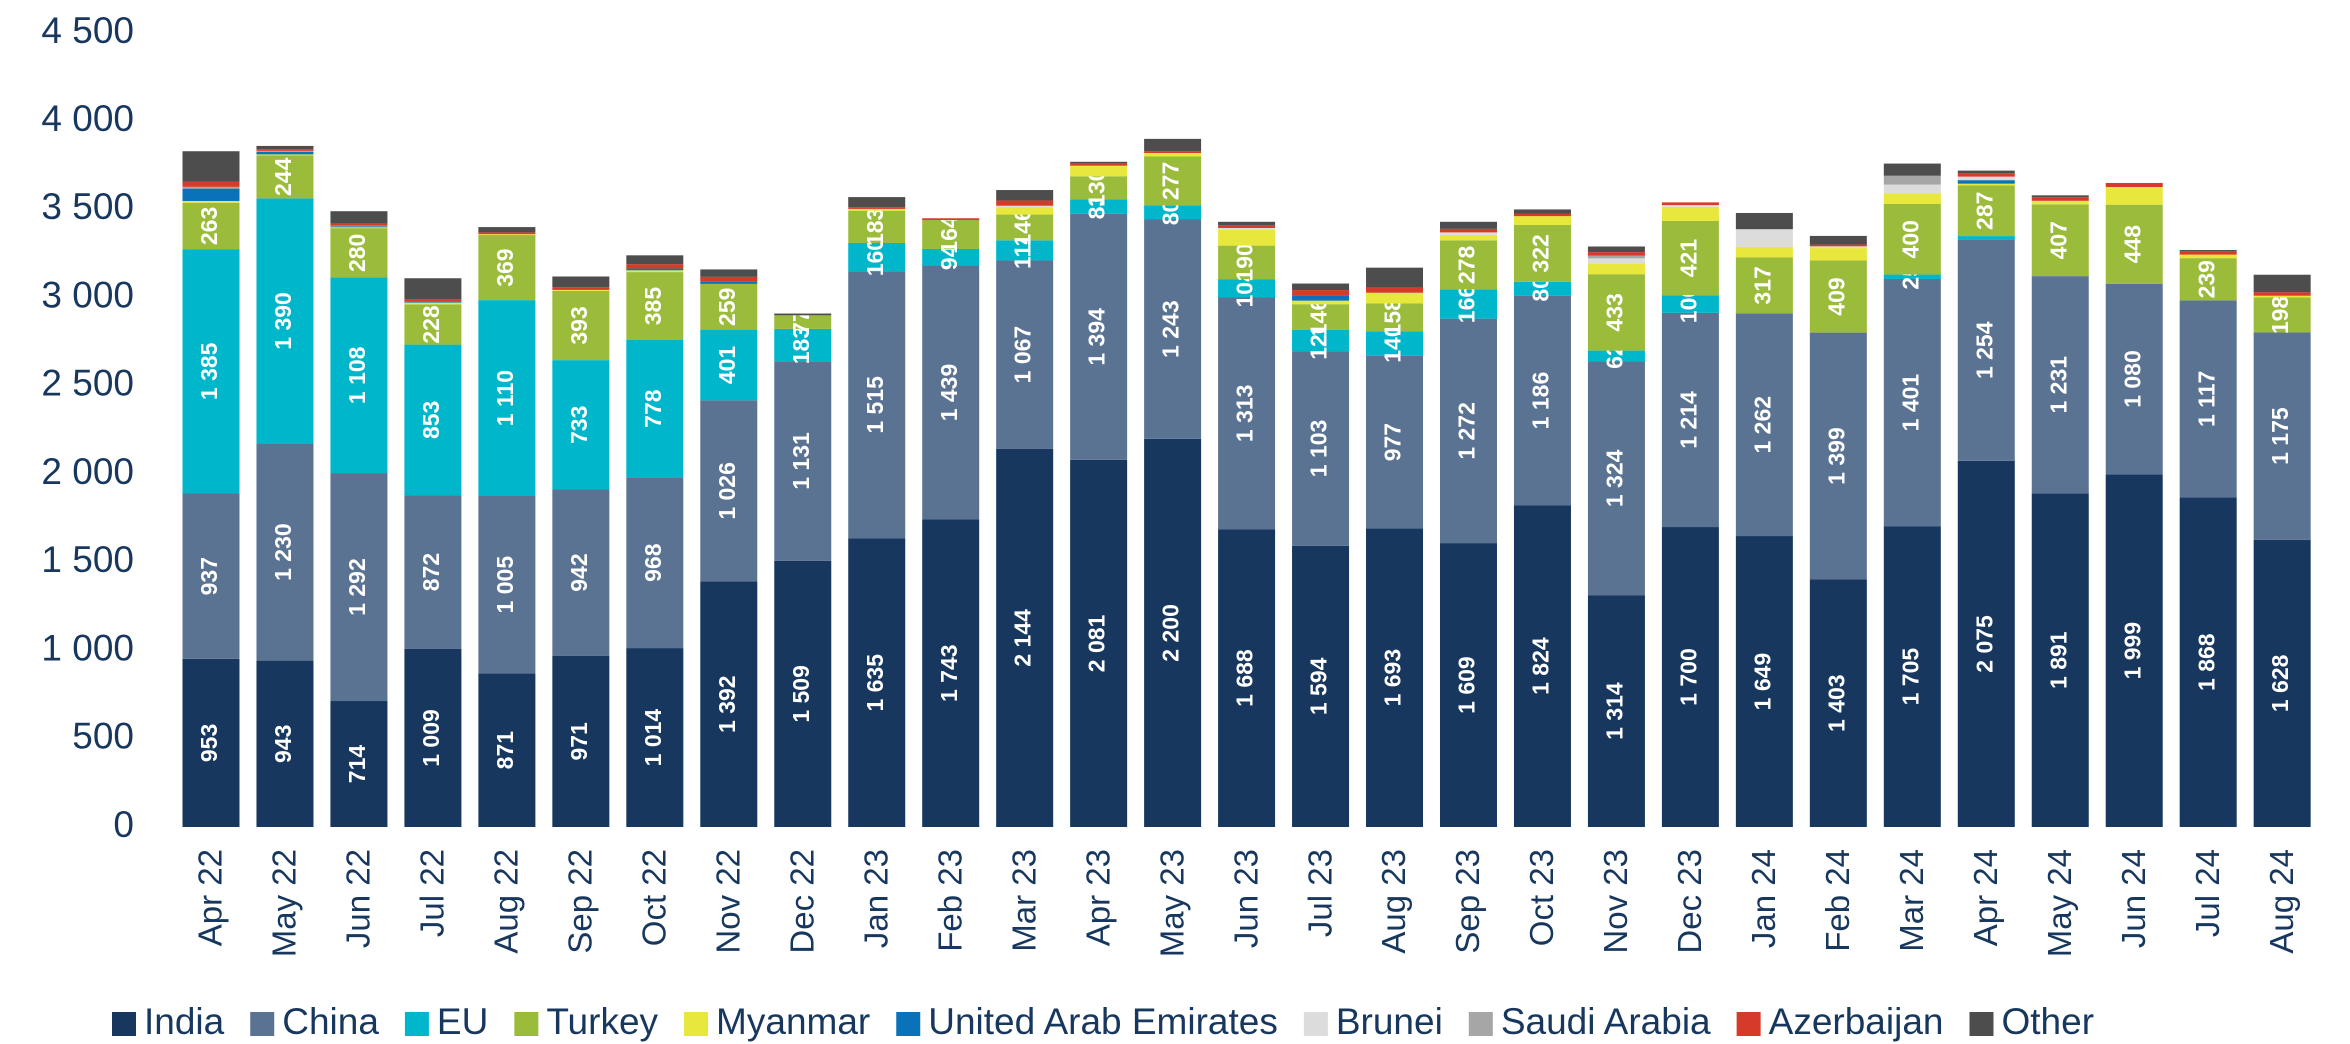 This screenshot has height=1044, width=2350. Describe the element at coordinates (801, 694) in the screenshot. I see `value-label: 1 509` at that location.